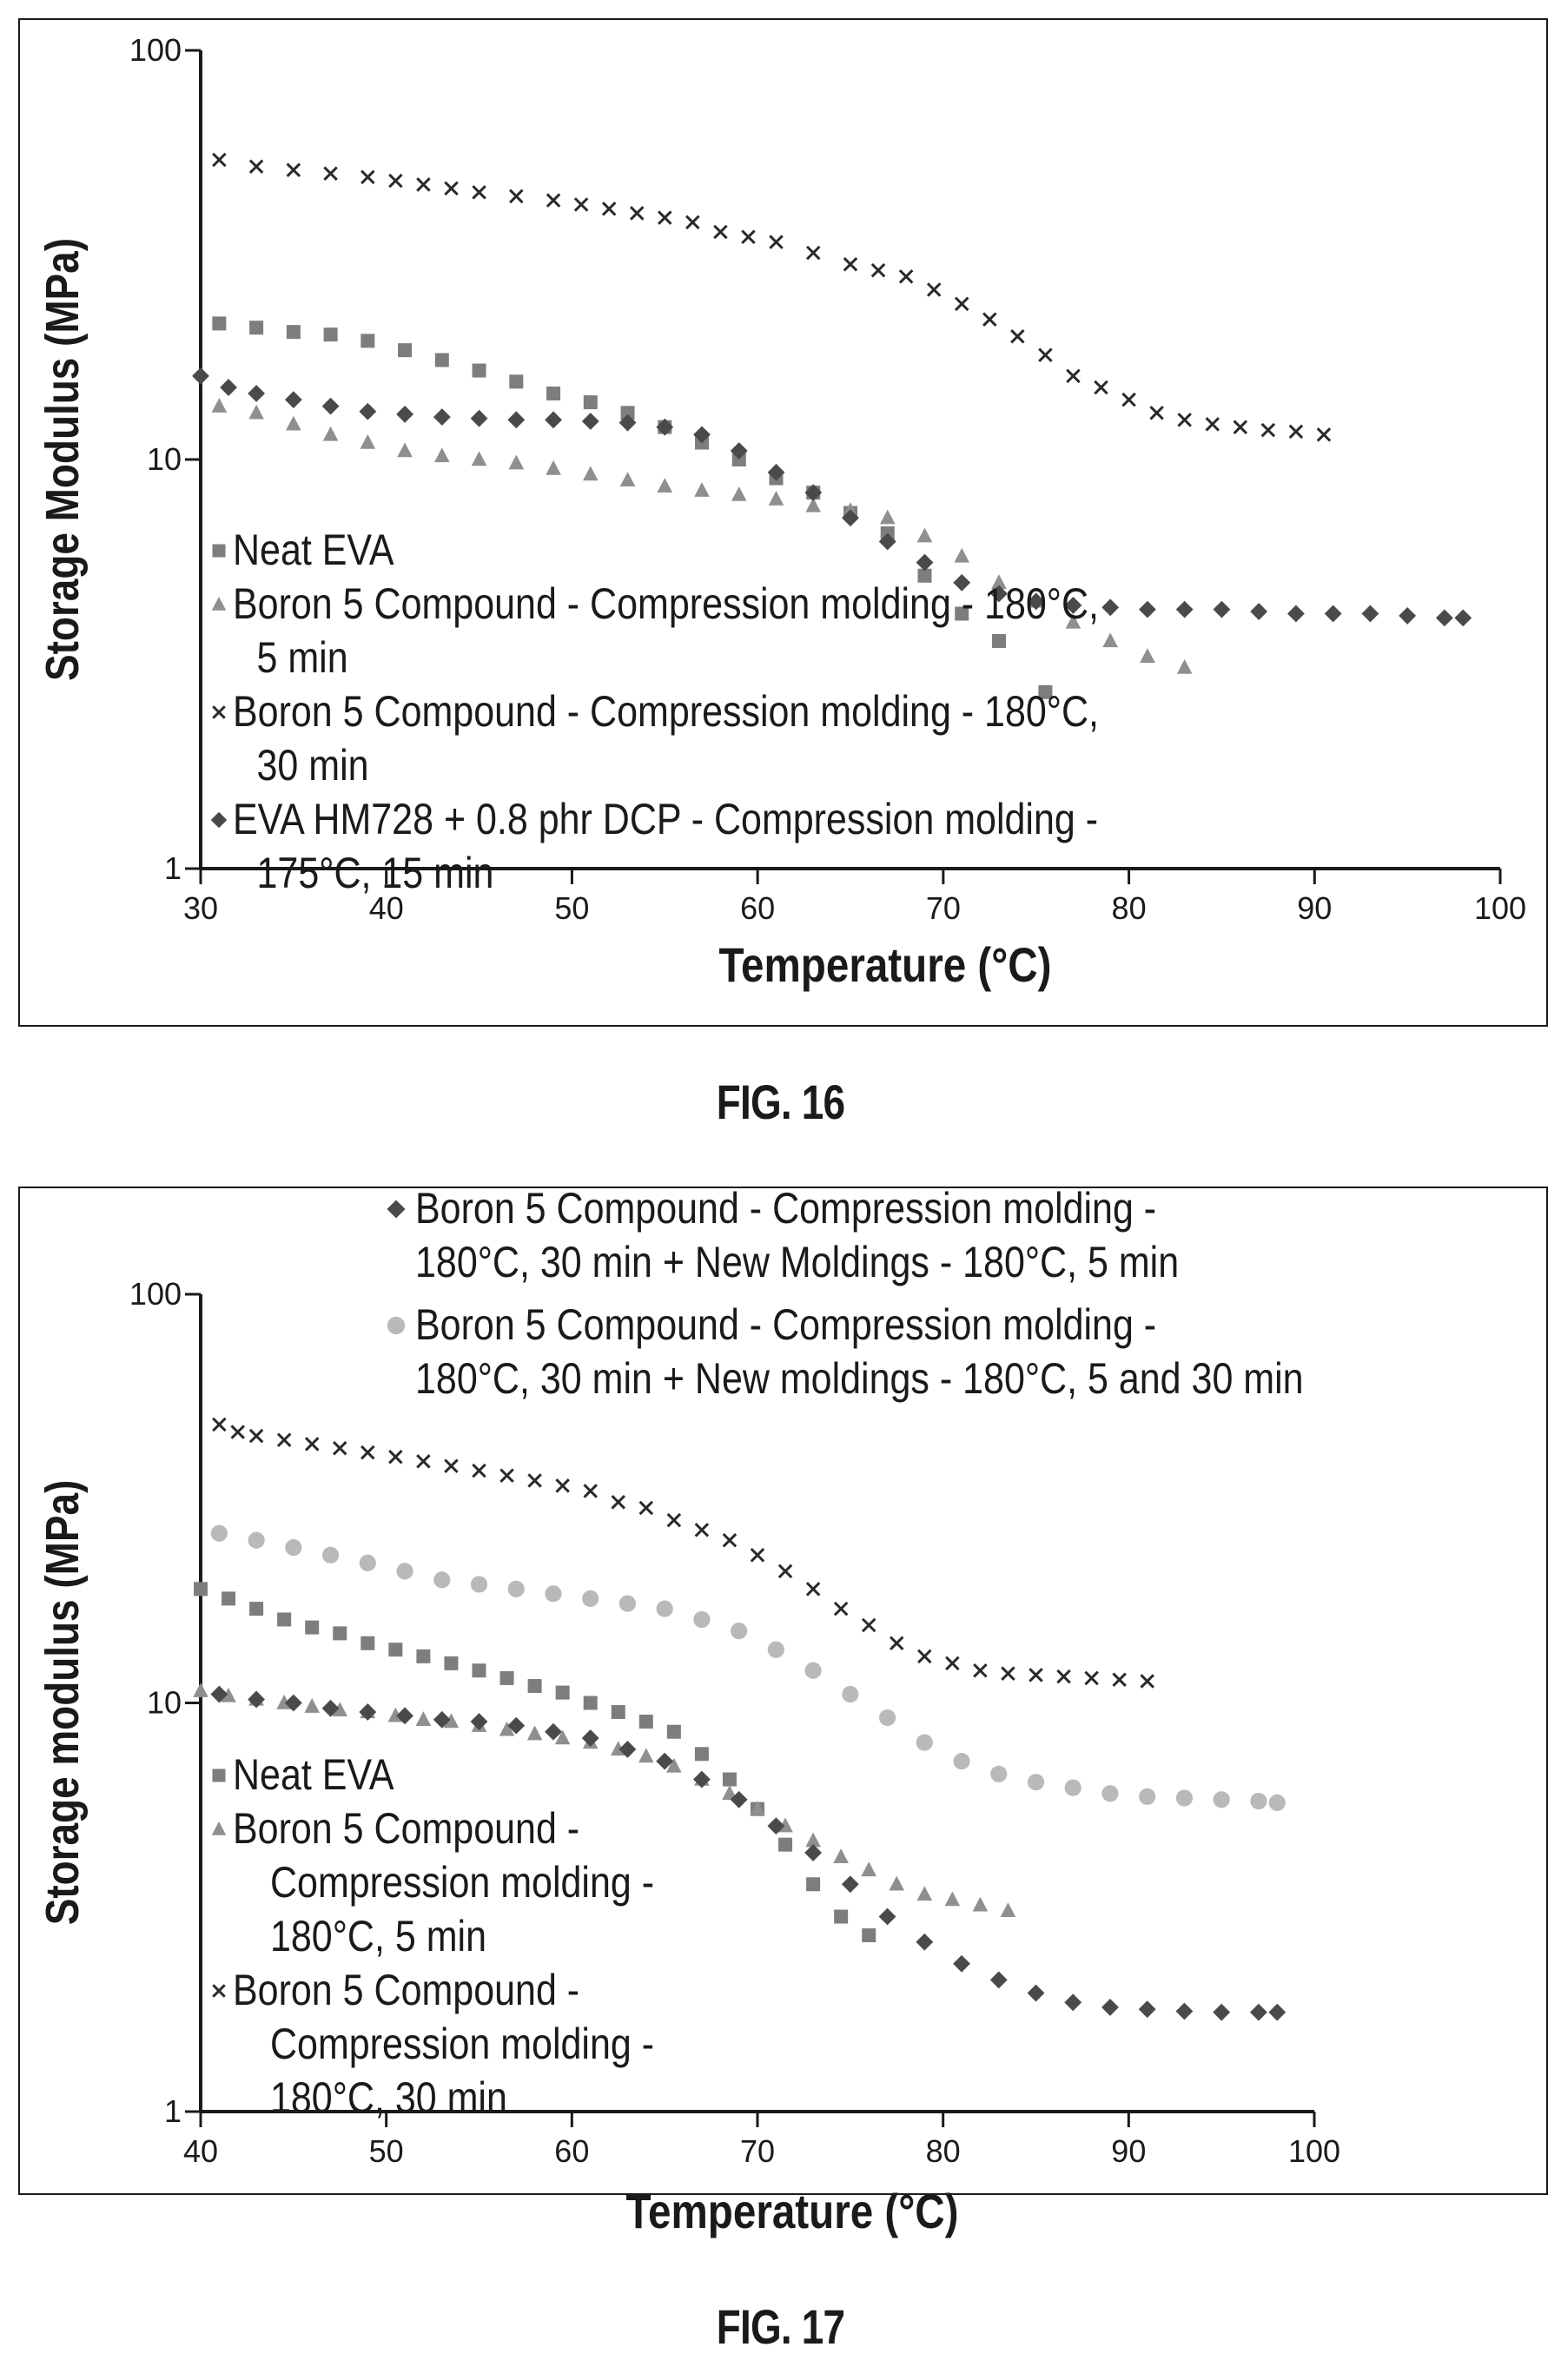  I want to click on series-triangle, so click(702, 536).